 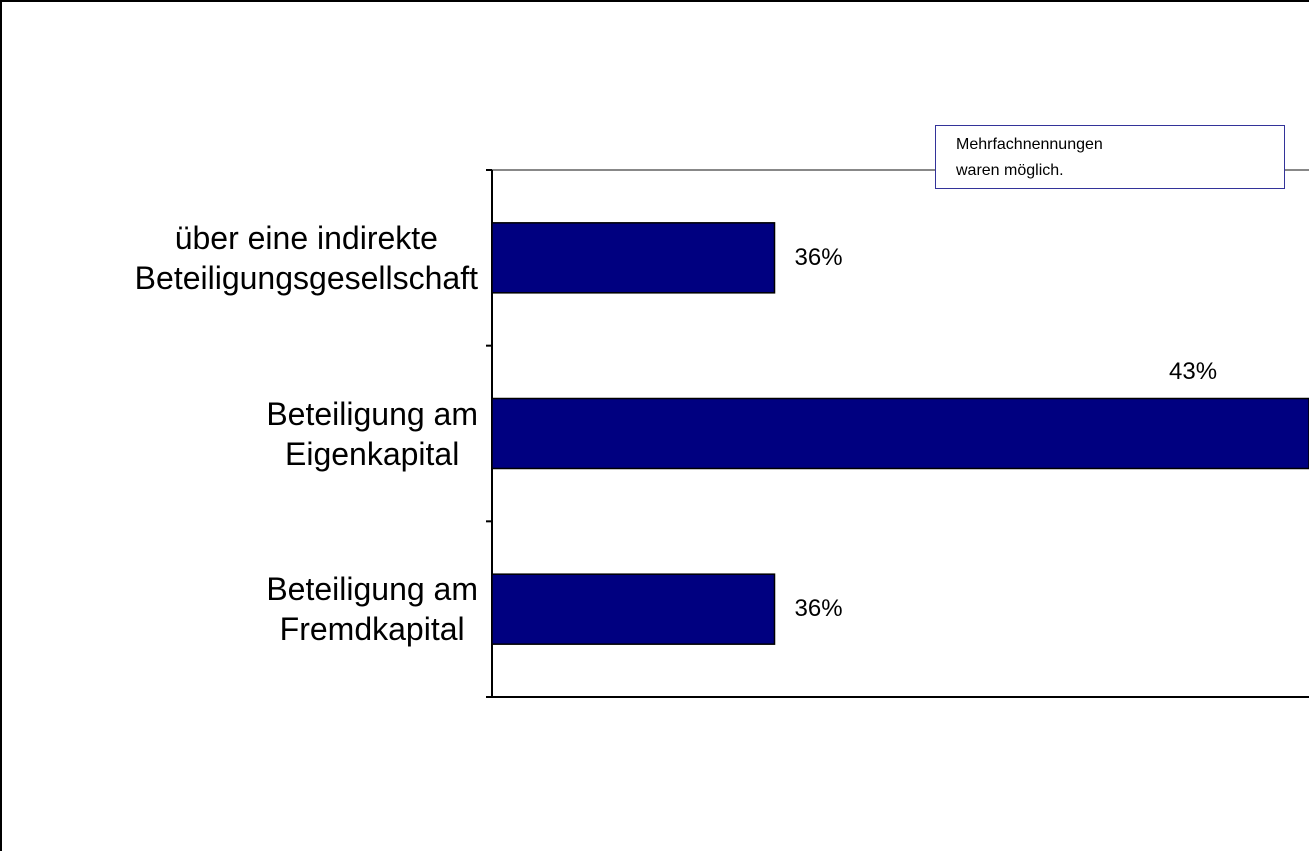 I want to click on annotation: Mehrfachnennungen waren möglich., so click(x=1110, y=157).